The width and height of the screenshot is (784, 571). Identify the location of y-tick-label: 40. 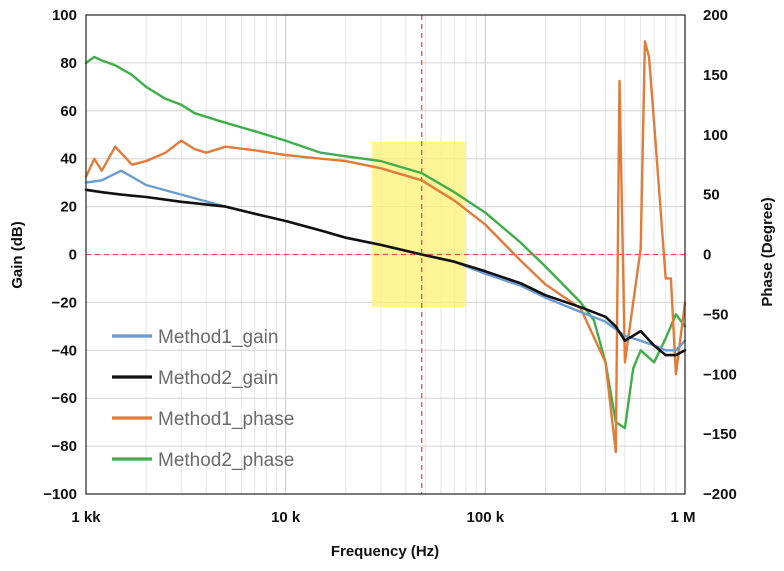
(68, 159).